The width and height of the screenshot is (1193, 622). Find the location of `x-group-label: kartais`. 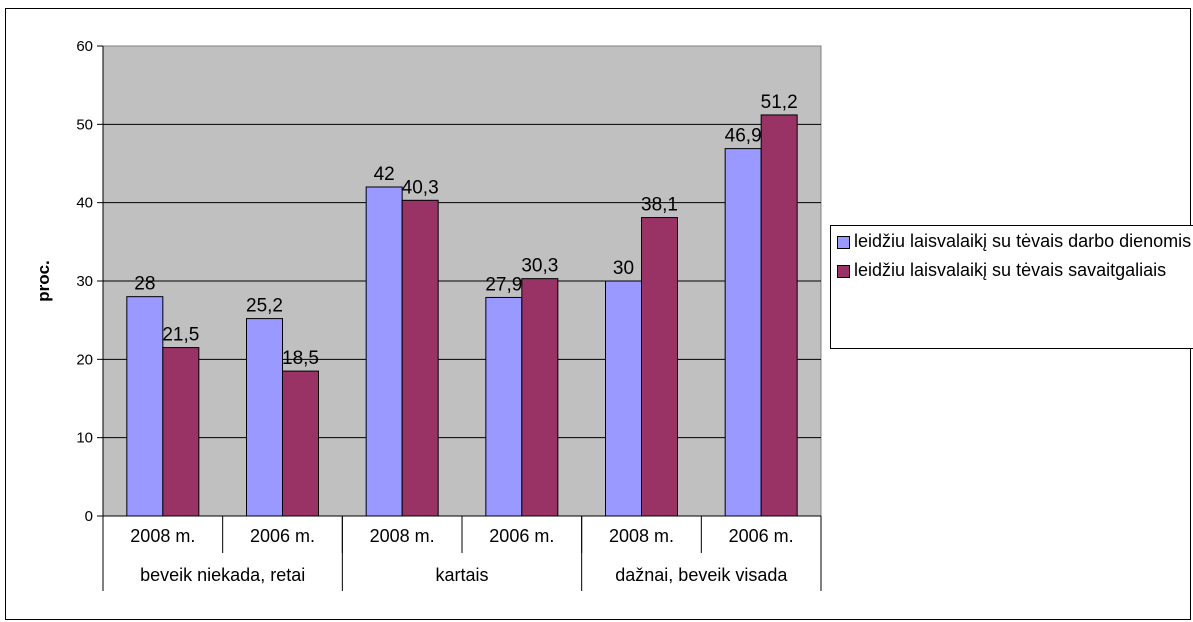

x-group-label: kartais is located at coordinates (461, 575).